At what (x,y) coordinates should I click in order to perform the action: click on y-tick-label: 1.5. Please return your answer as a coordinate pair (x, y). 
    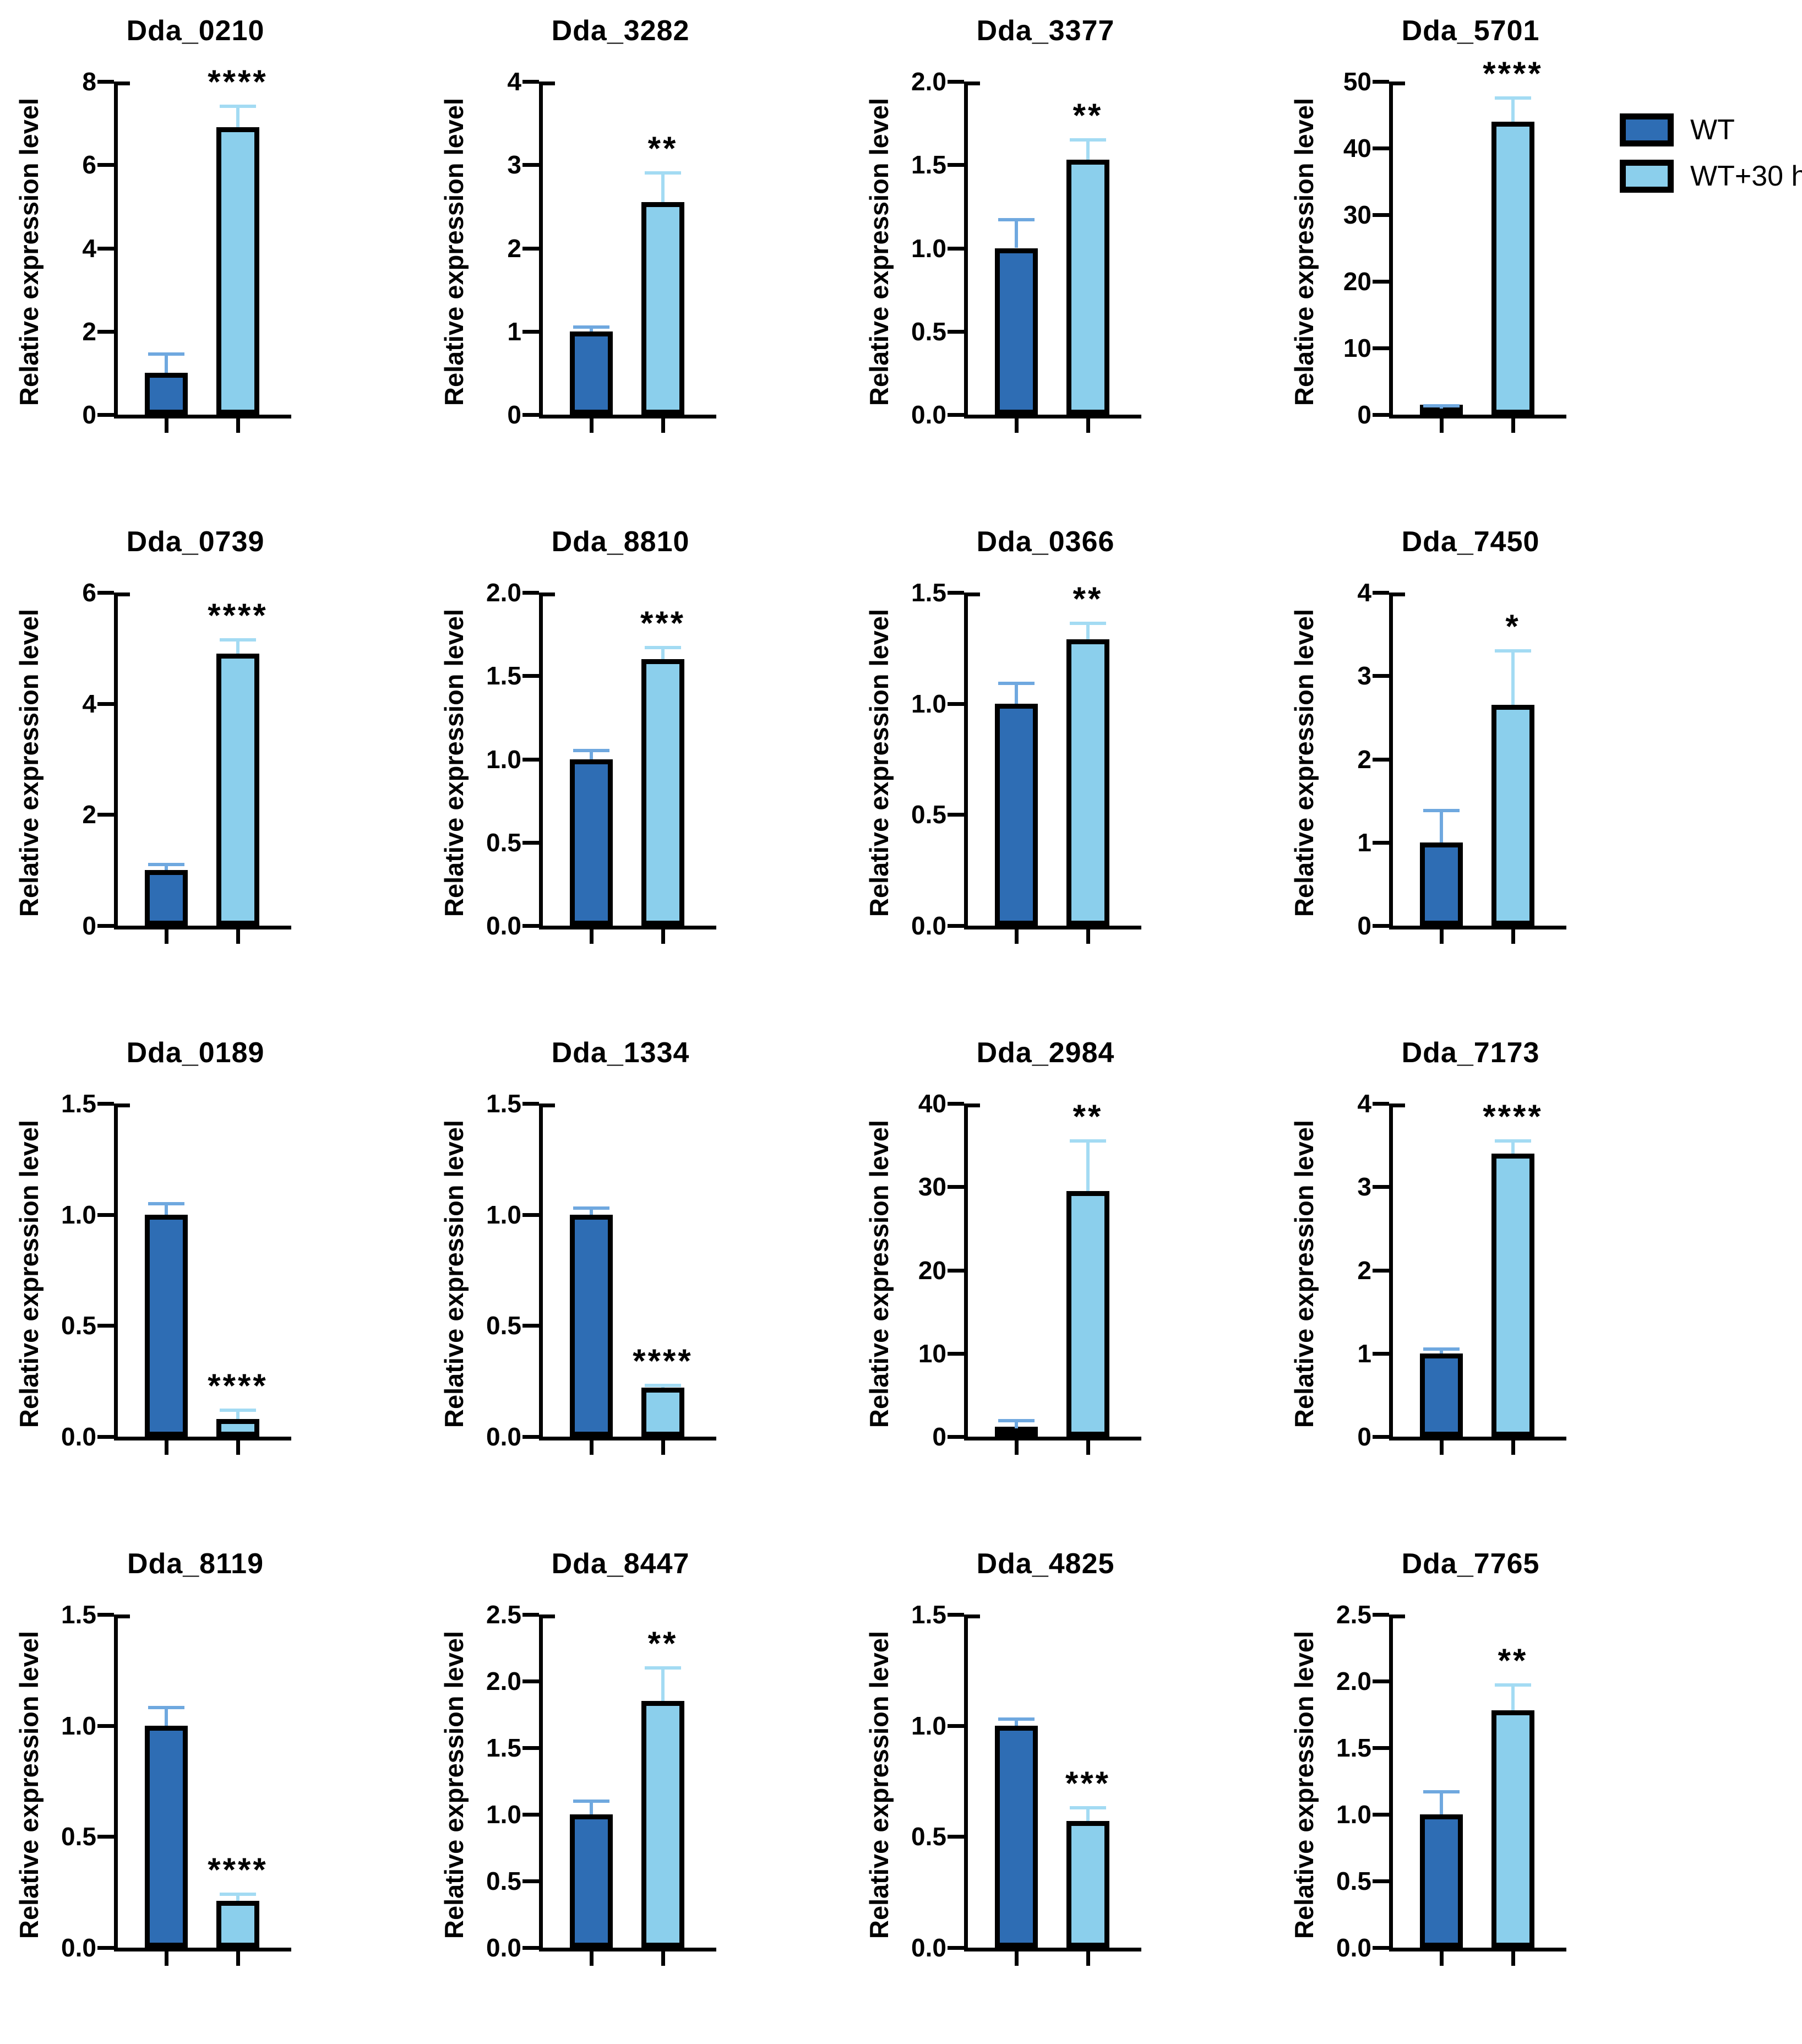
    Looking at the image, I should click on (929, 1614).